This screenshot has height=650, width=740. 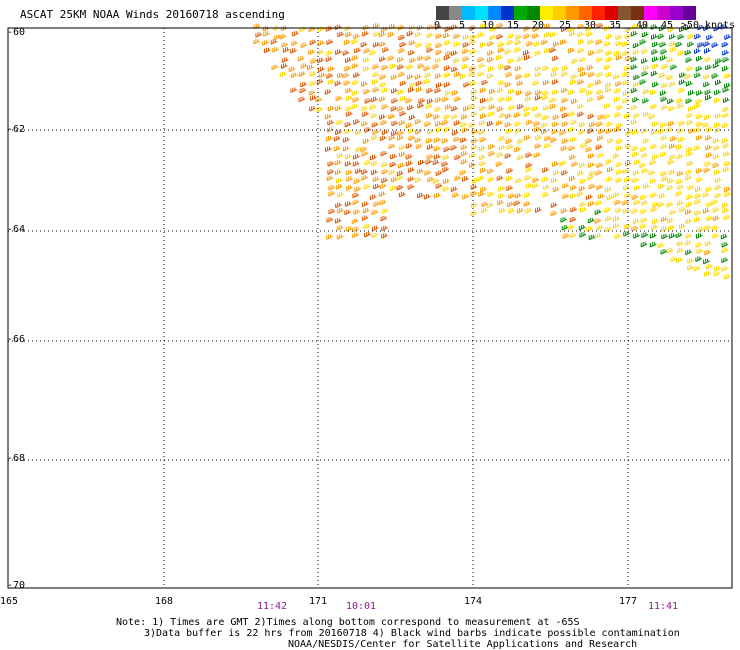 I want to click on colorbar-label-45: 45, so click(x=667, y=25).